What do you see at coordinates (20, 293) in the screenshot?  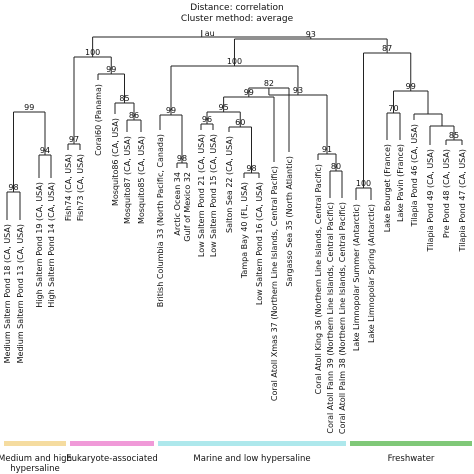 I see `leaf-label: Medium Saltern Pond 13 (CA, USA)` at bounding box center [20, 293].